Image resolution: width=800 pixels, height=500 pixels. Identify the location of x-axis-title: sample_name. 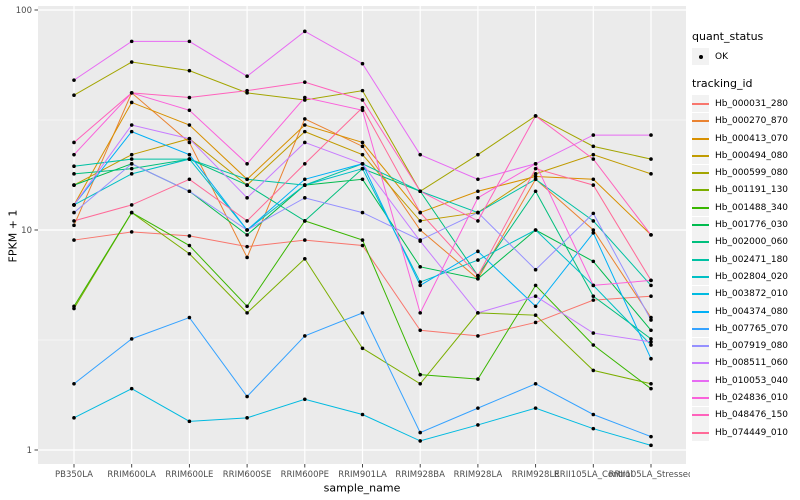
(362, 488).